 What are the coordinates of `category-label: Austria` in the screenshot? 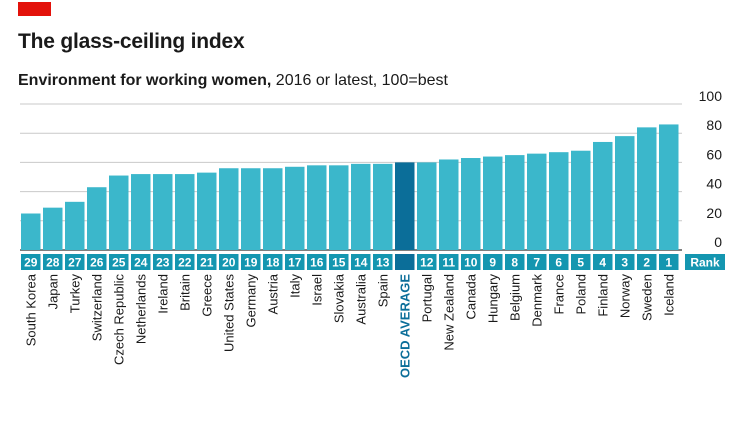 It's located at (272, 293).